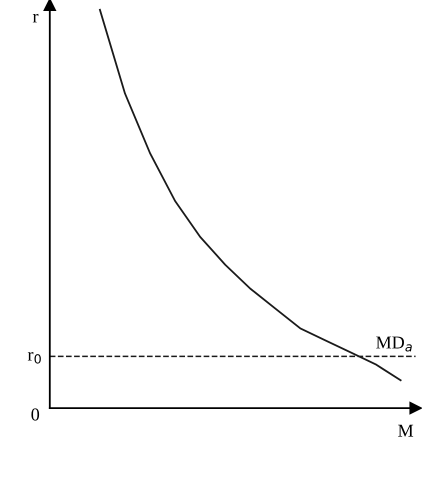 This screenshot has width=422, height=479. Describe the element at coordinates (394, 344) in the screenshot. I see `annotation: MD$_{a}$` at that location.